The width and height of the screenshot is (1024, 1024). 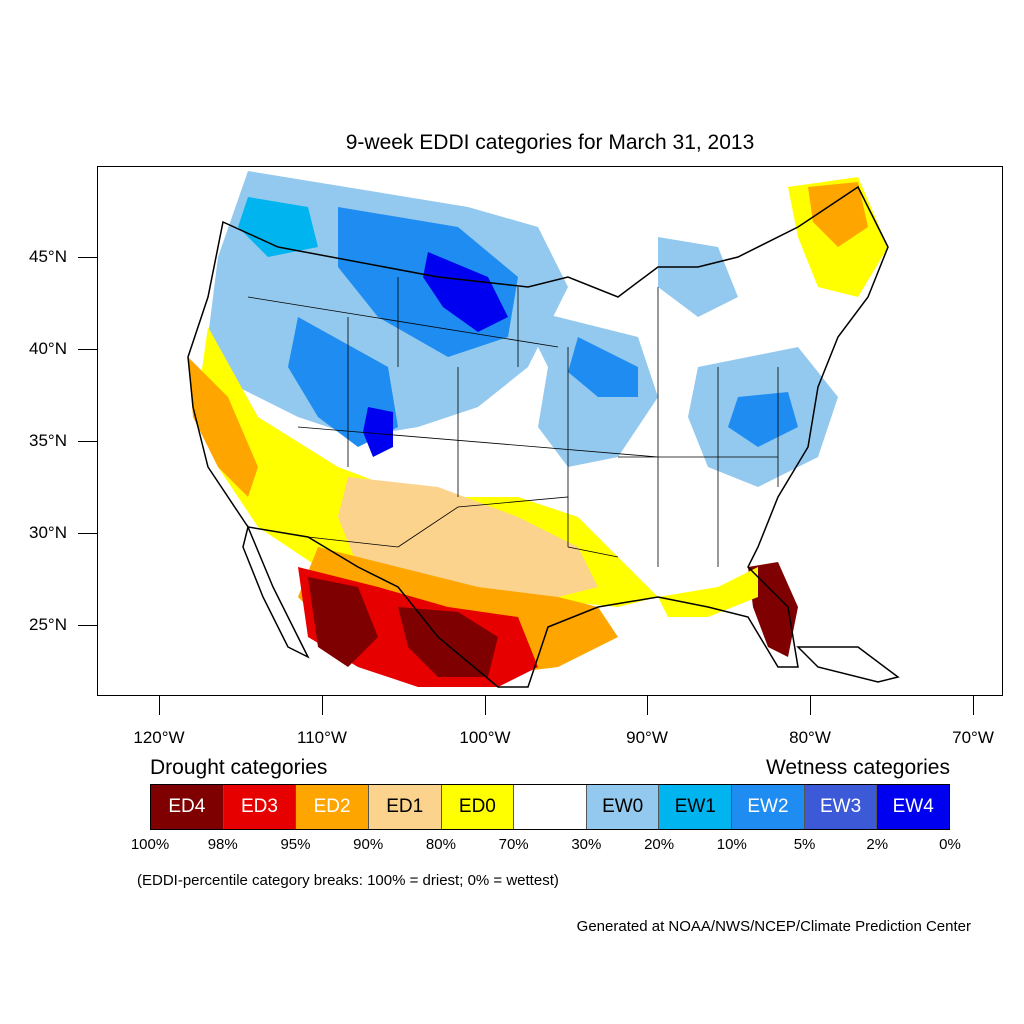 What do you see at coordinates (804, 844) in the screenshot?
I see `legend-break-label: 5%` at bounding box center [804, 844].